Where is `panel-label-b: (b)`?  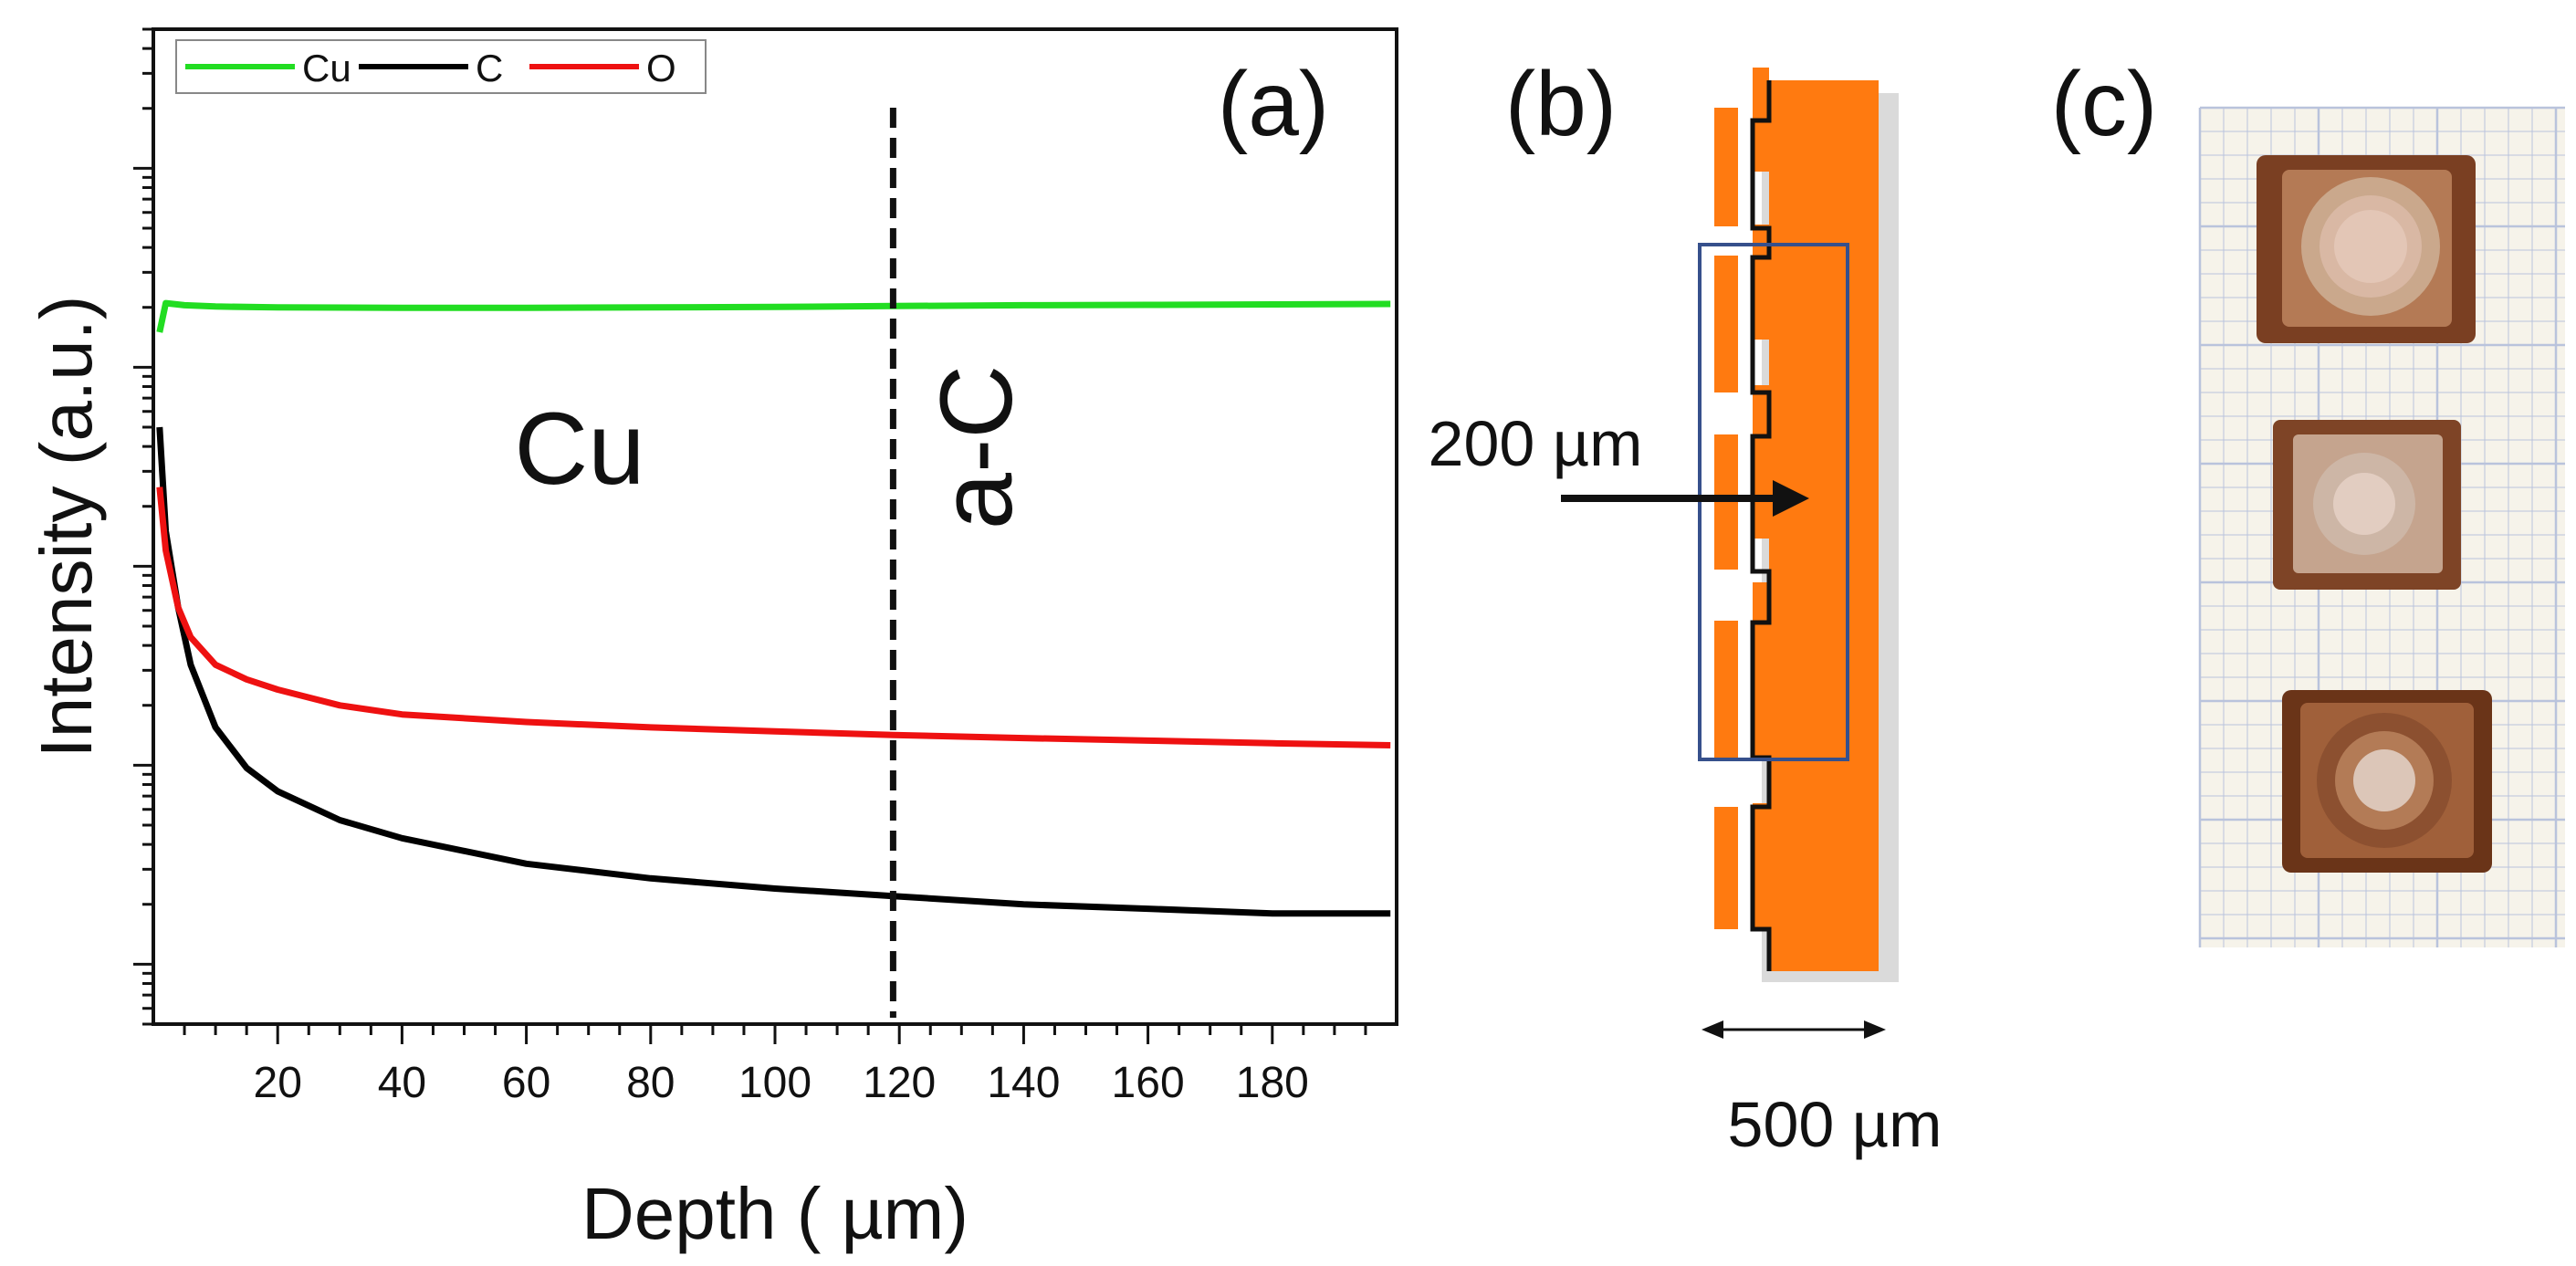
panel-label-b: (b) is located at coordinates (1561, 104).